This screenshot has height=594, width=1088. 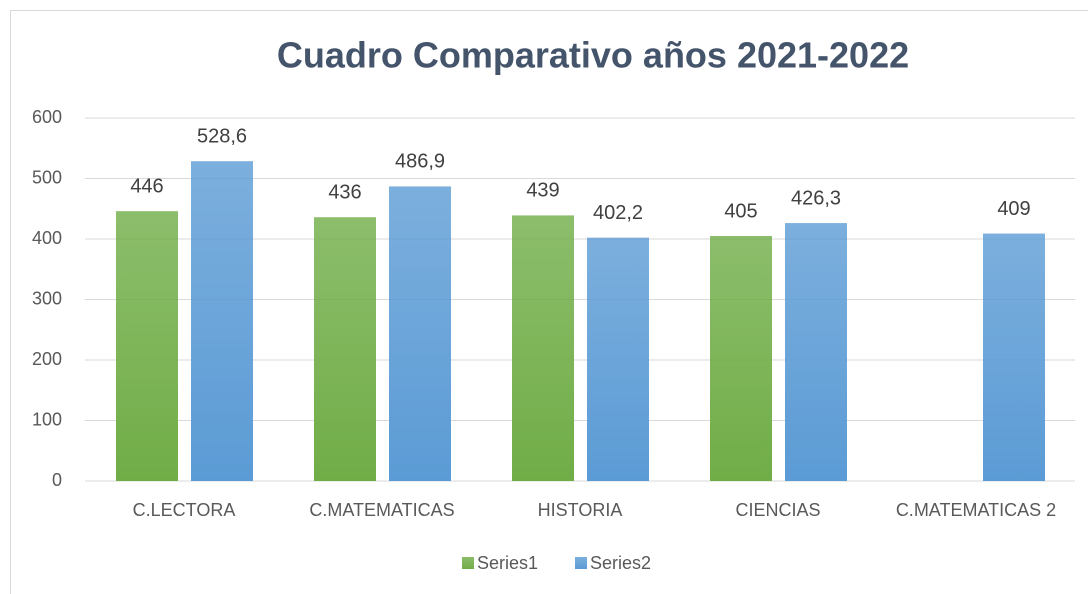 What do you see at coordinates (1013, 209) in the screenshot?
I see `data-label: 409` at bounding box center [1013, 209].